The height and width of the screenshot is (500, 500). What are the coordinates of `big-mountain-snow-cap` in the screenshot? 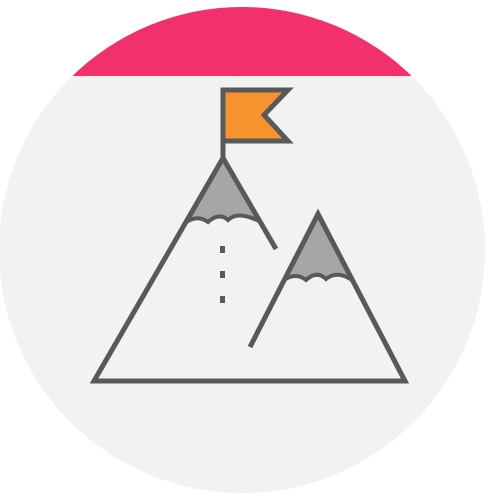 It's located at (223, 190).